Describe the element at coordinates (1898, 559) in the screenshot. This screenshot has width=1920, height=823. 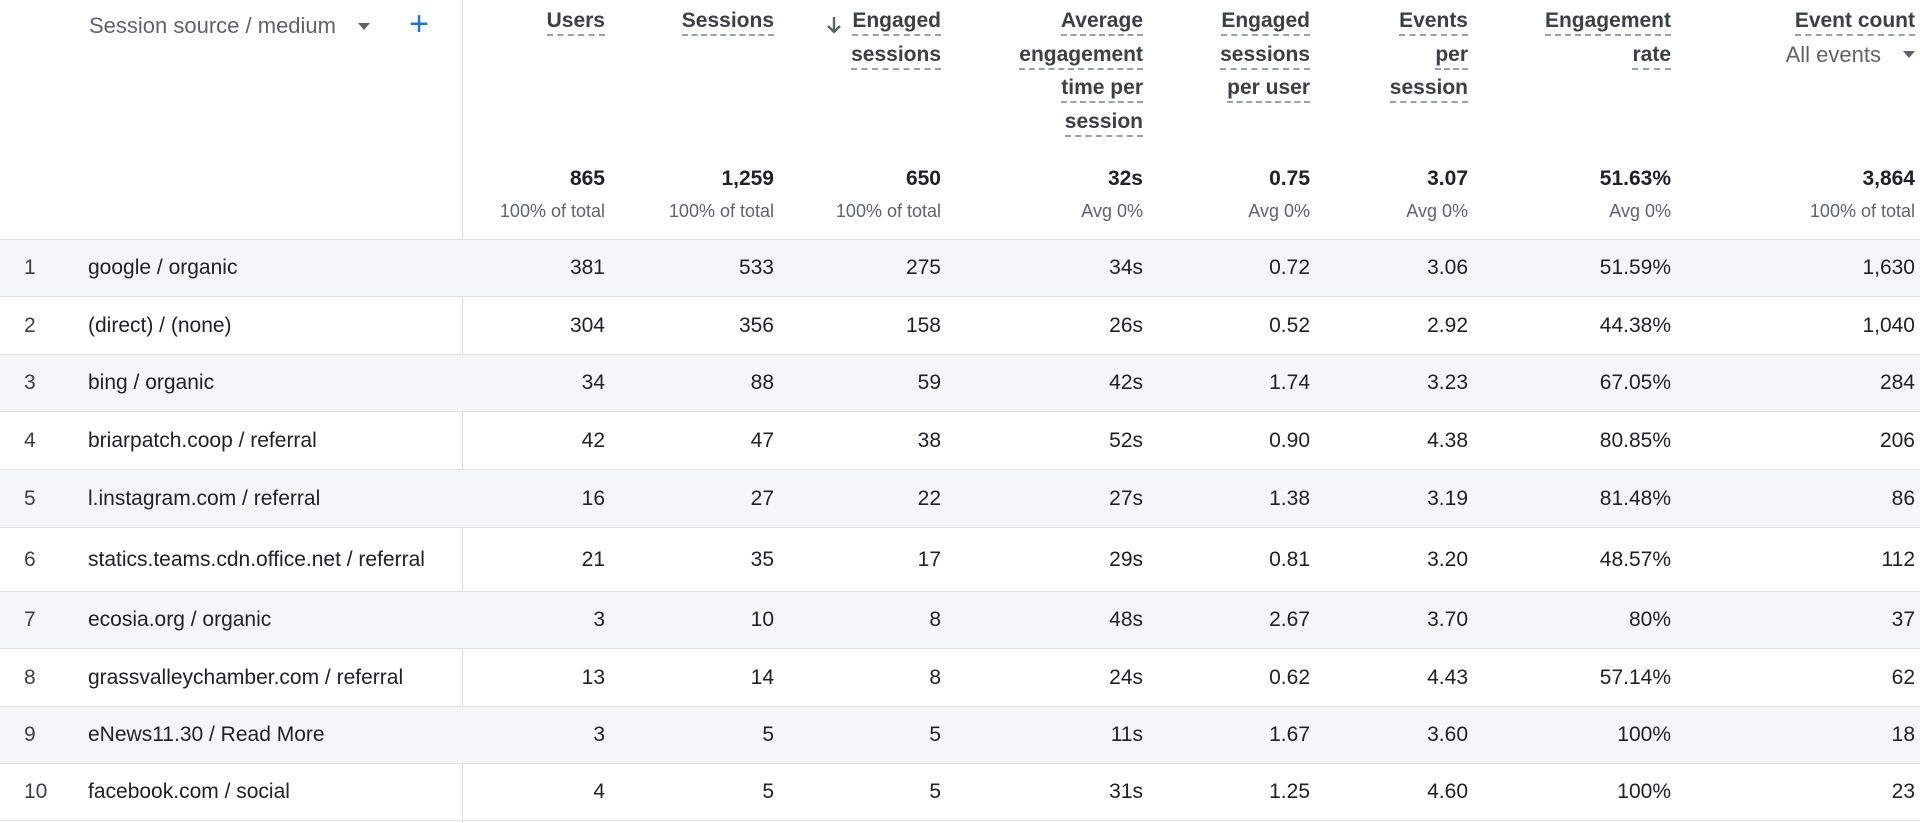
I see `cell-event-count: 112` at that location.